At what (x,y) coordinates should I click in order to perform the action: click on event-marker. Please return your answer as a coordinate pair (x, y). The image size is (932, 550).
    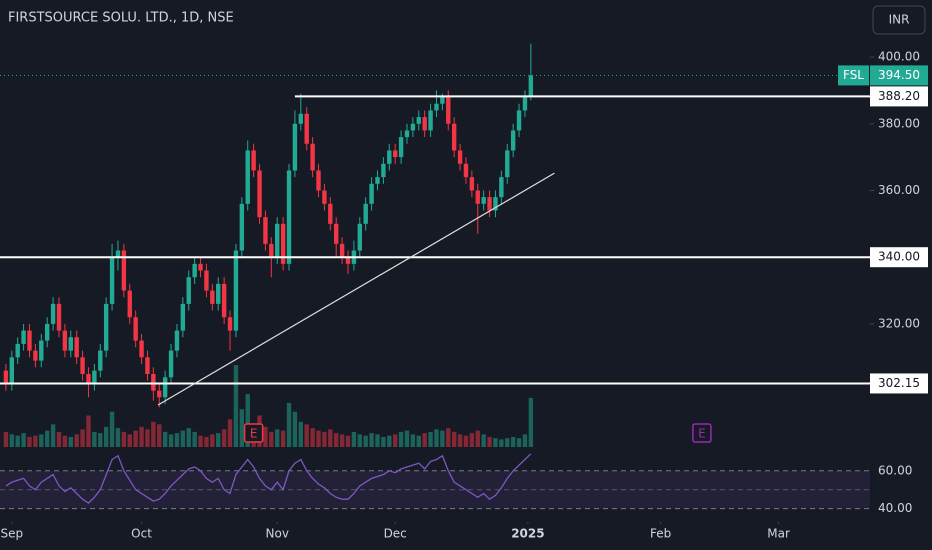
    Looking at the image, I should click on (702, 433).